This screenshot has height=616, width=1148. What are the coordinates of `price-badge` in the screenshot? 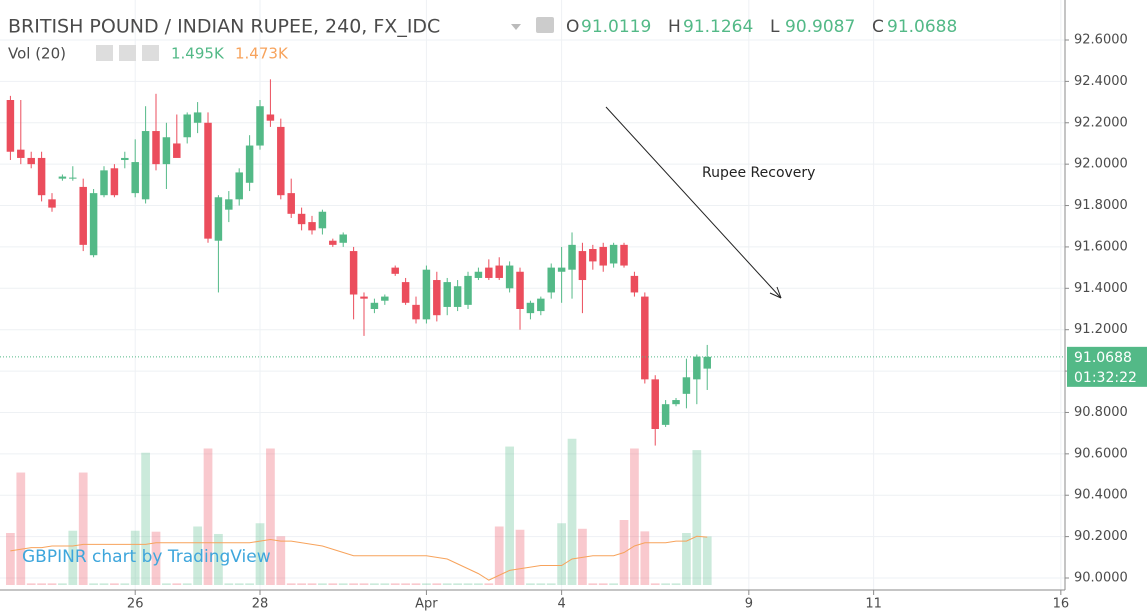 It's located at (1107, 366).